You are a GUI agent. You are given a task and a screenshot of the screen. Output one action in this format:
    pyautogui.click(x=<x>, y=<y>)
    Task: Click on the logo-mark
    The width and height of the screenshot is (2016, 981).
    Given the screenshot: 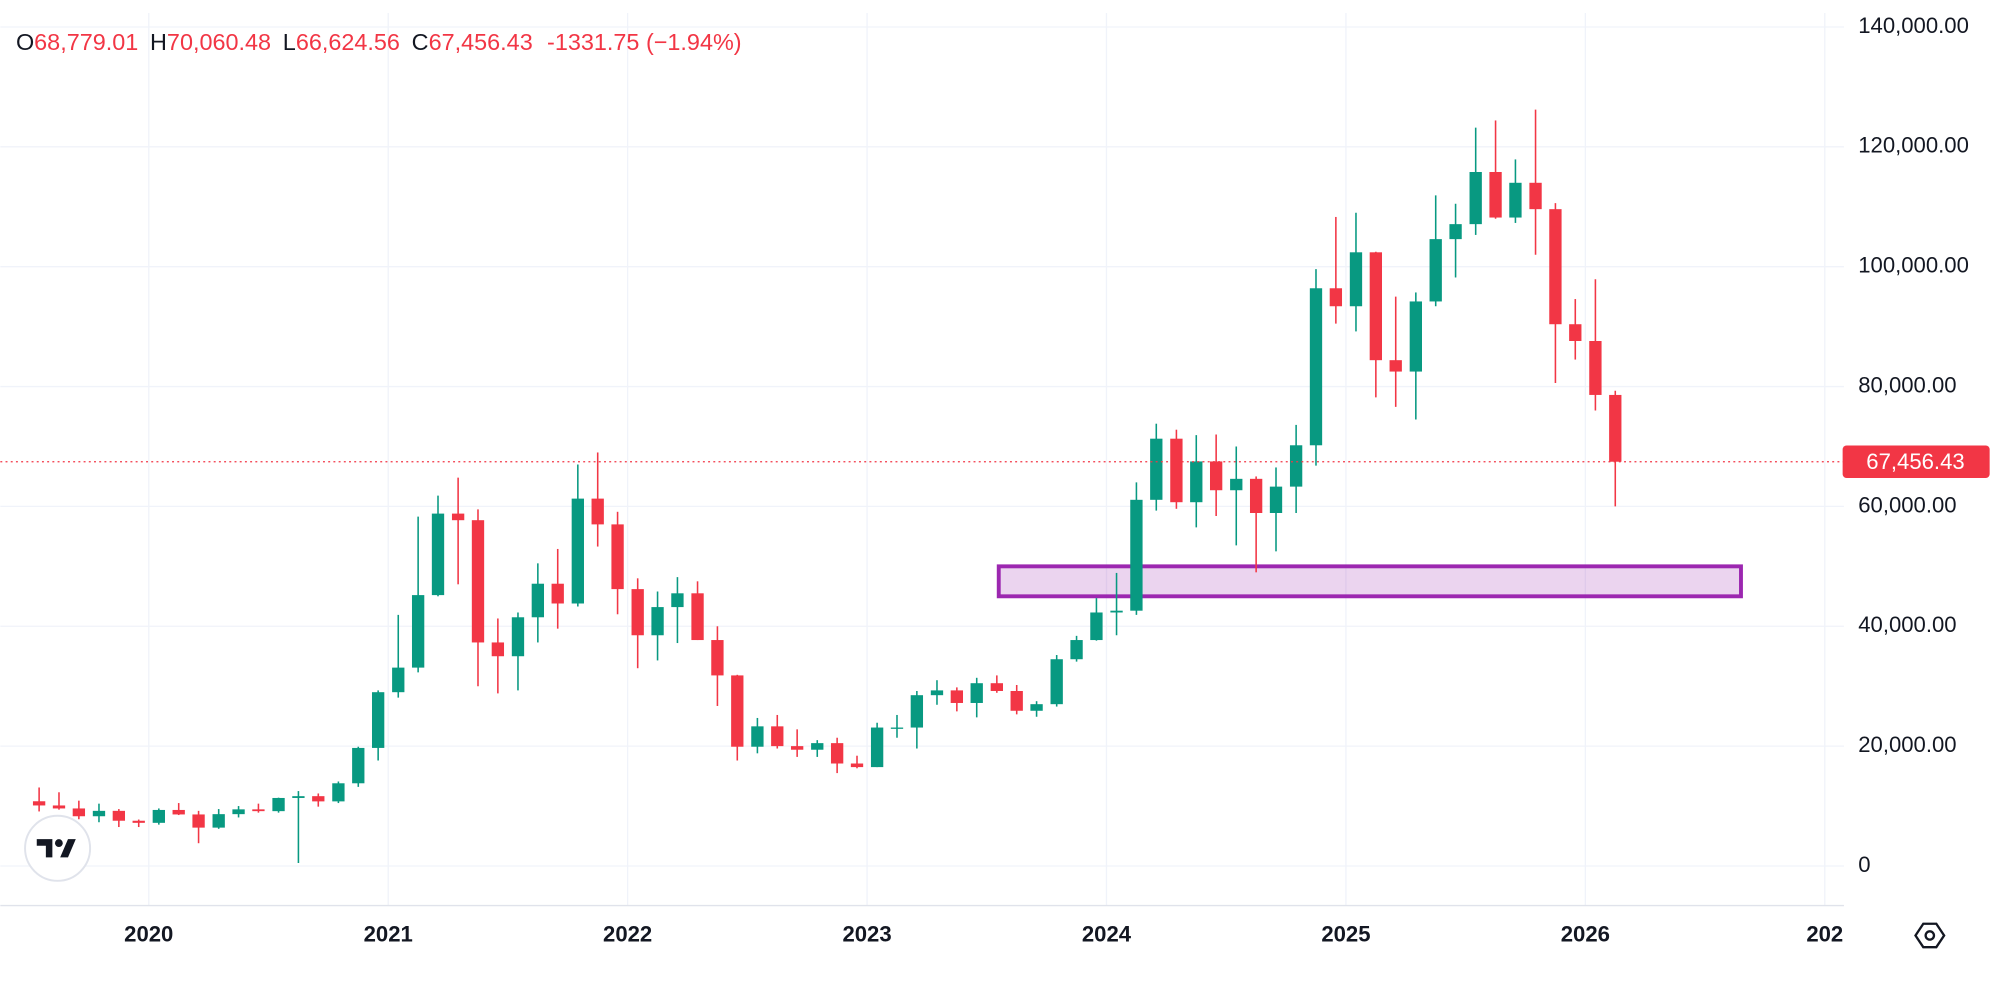 What is the action you would take?
    pyautogui.click(x=56, y=848)
    